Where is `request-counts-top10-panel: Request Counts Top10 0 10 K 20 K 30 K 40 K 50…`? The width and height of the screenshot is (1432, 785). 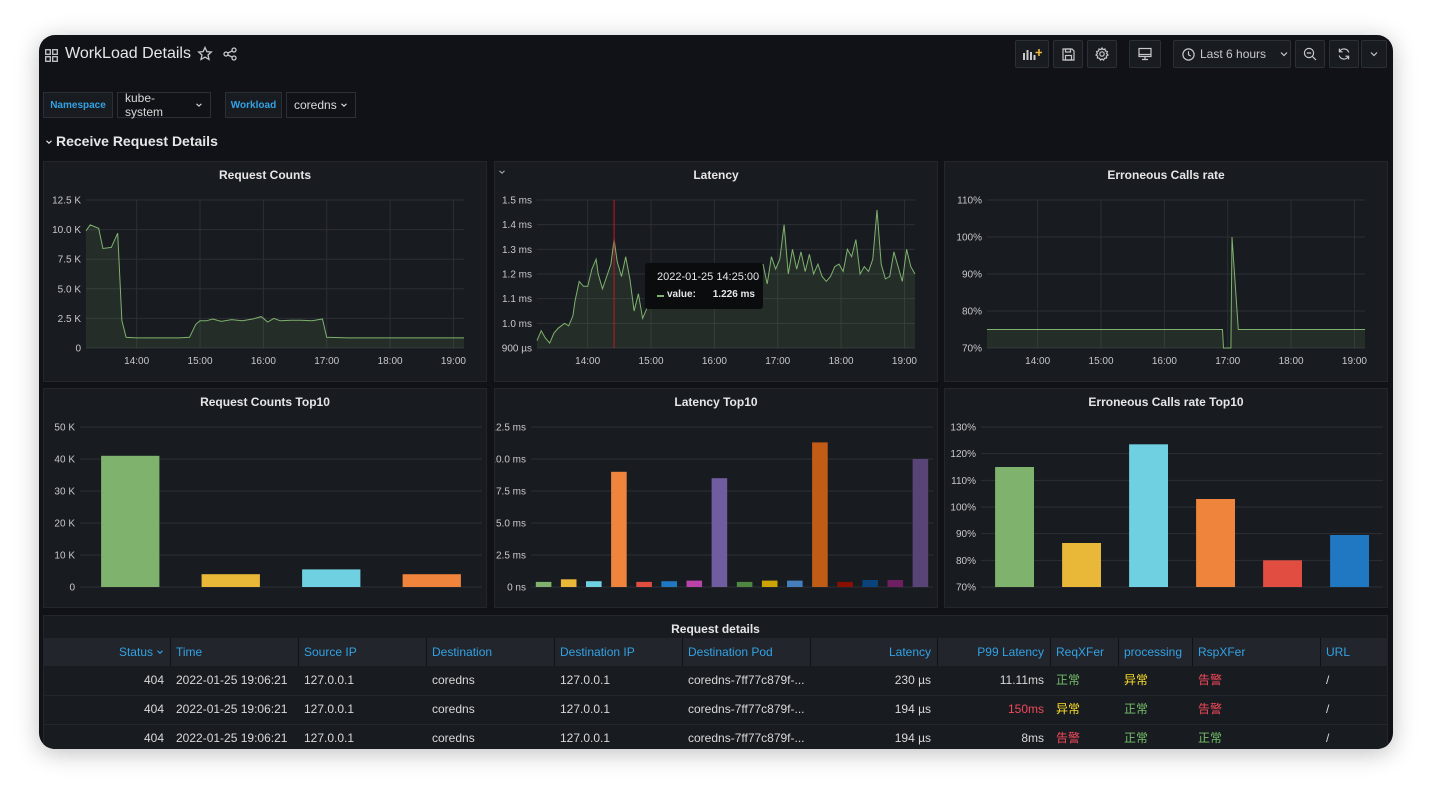 request-counts-top10-panel: Request Counts Top10 0 10 K 20 K 30 K 40 K 50… is located at coordinates (265, 498).